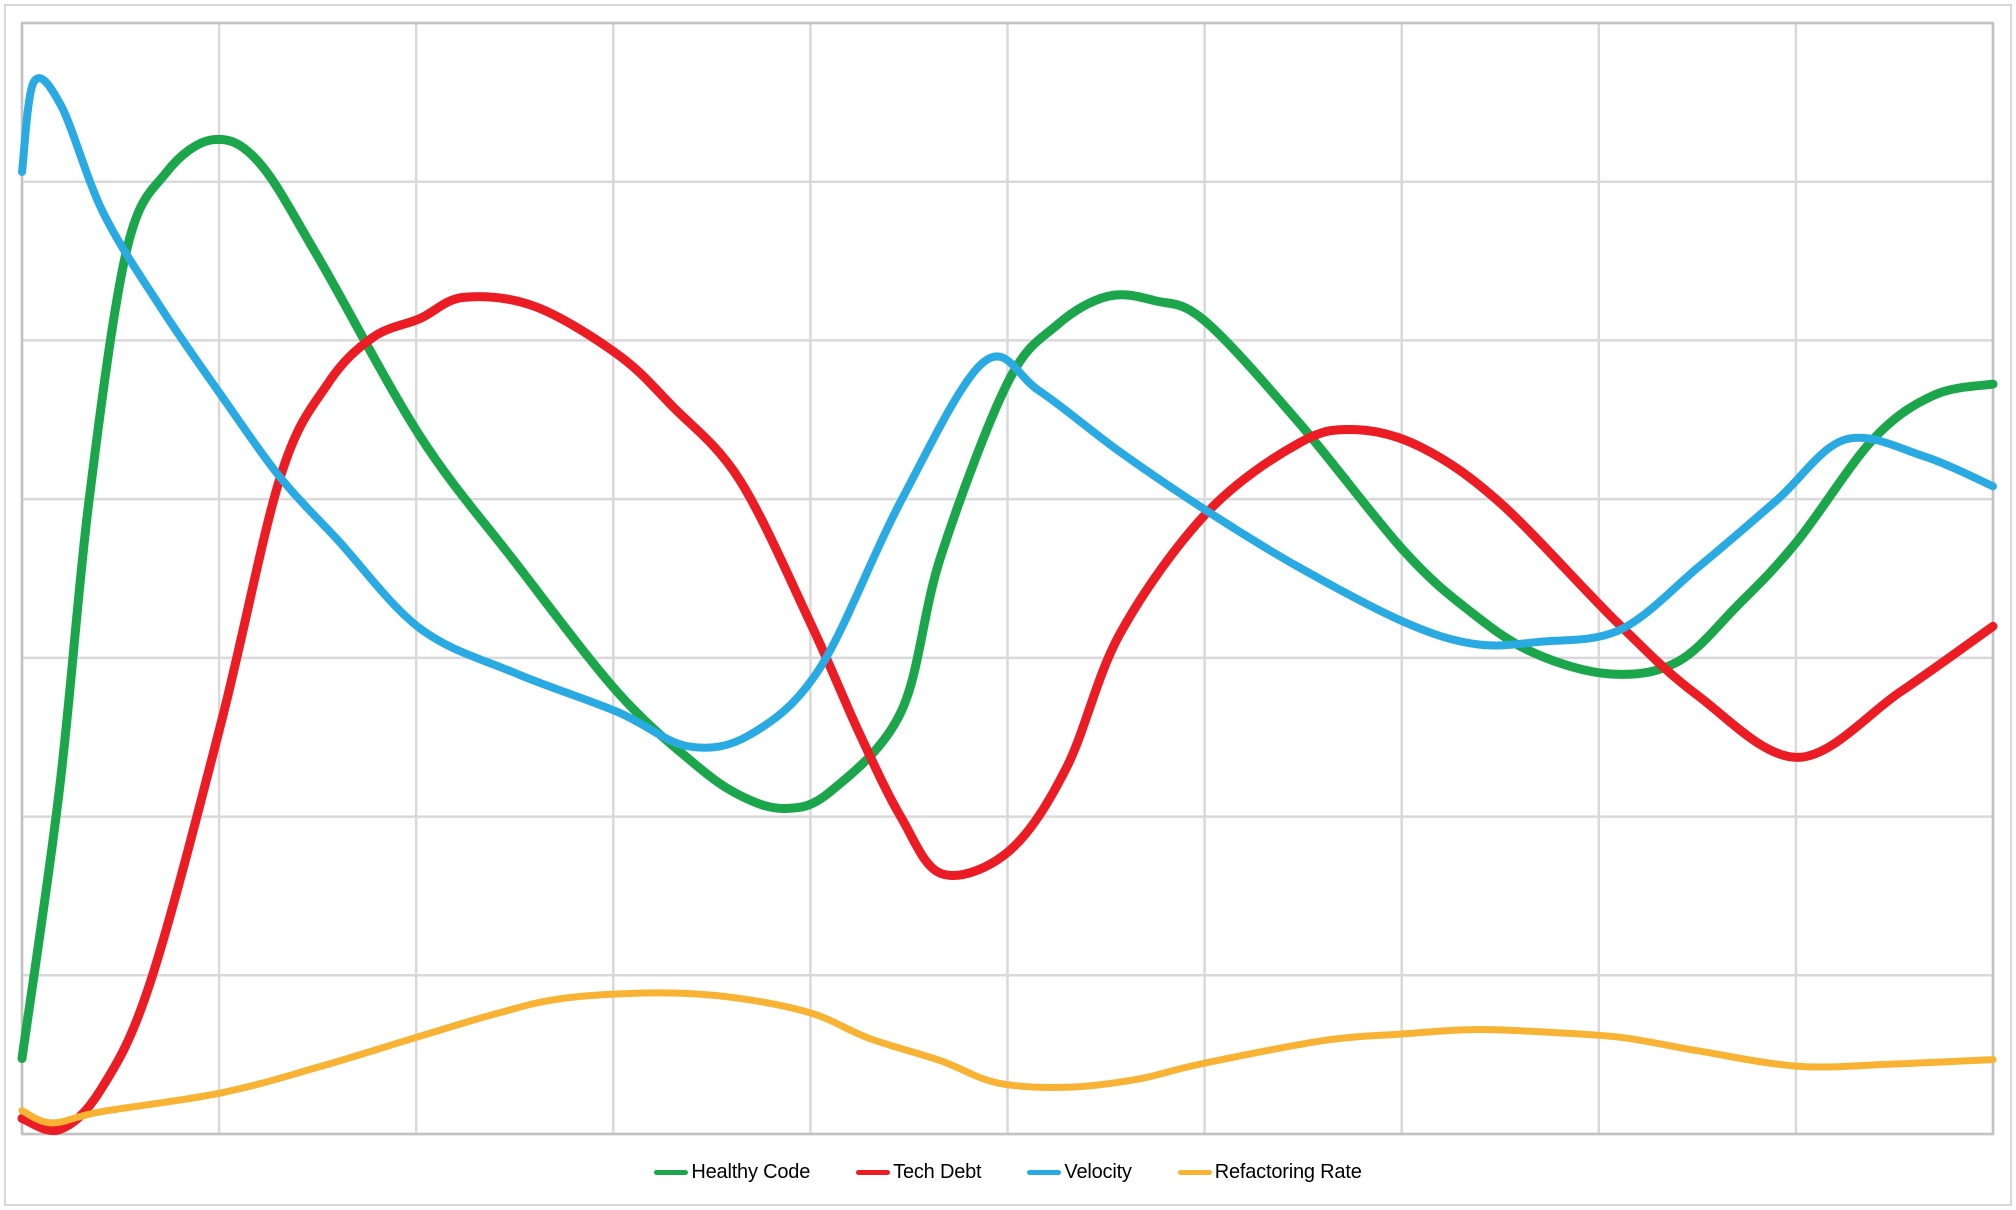  What do you see at coordinates (937, 1172) in the screenshot?
I see `legend-label-tech-debt: Tech Debt` at bounding box center [937, 1172].